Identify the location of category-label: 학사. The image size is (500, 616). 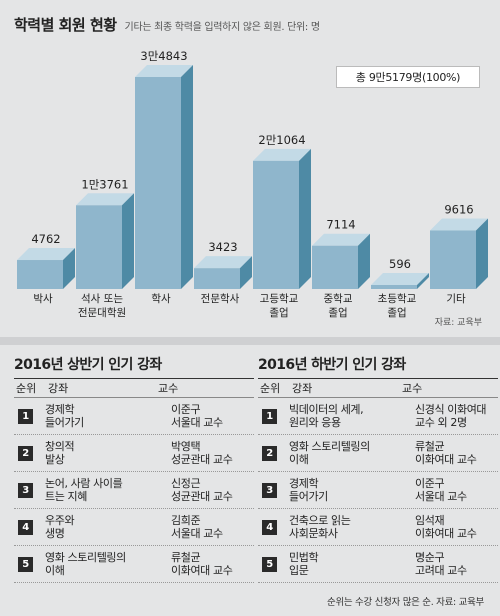
(161, 299).